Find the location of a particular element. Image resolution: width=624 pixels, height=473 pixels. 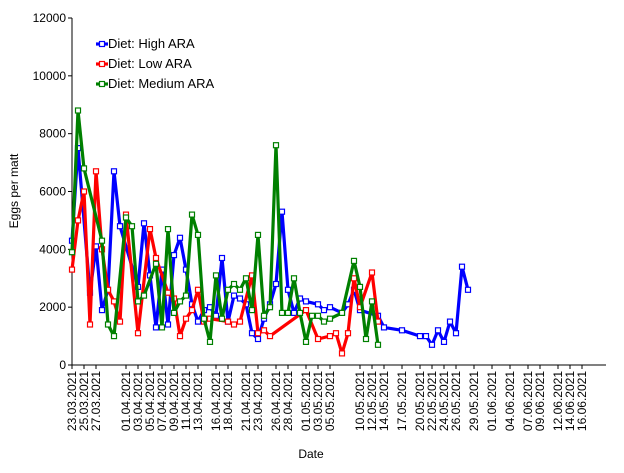

x-tick-label: 07.06.2021 is located at coordinates (528, 401).